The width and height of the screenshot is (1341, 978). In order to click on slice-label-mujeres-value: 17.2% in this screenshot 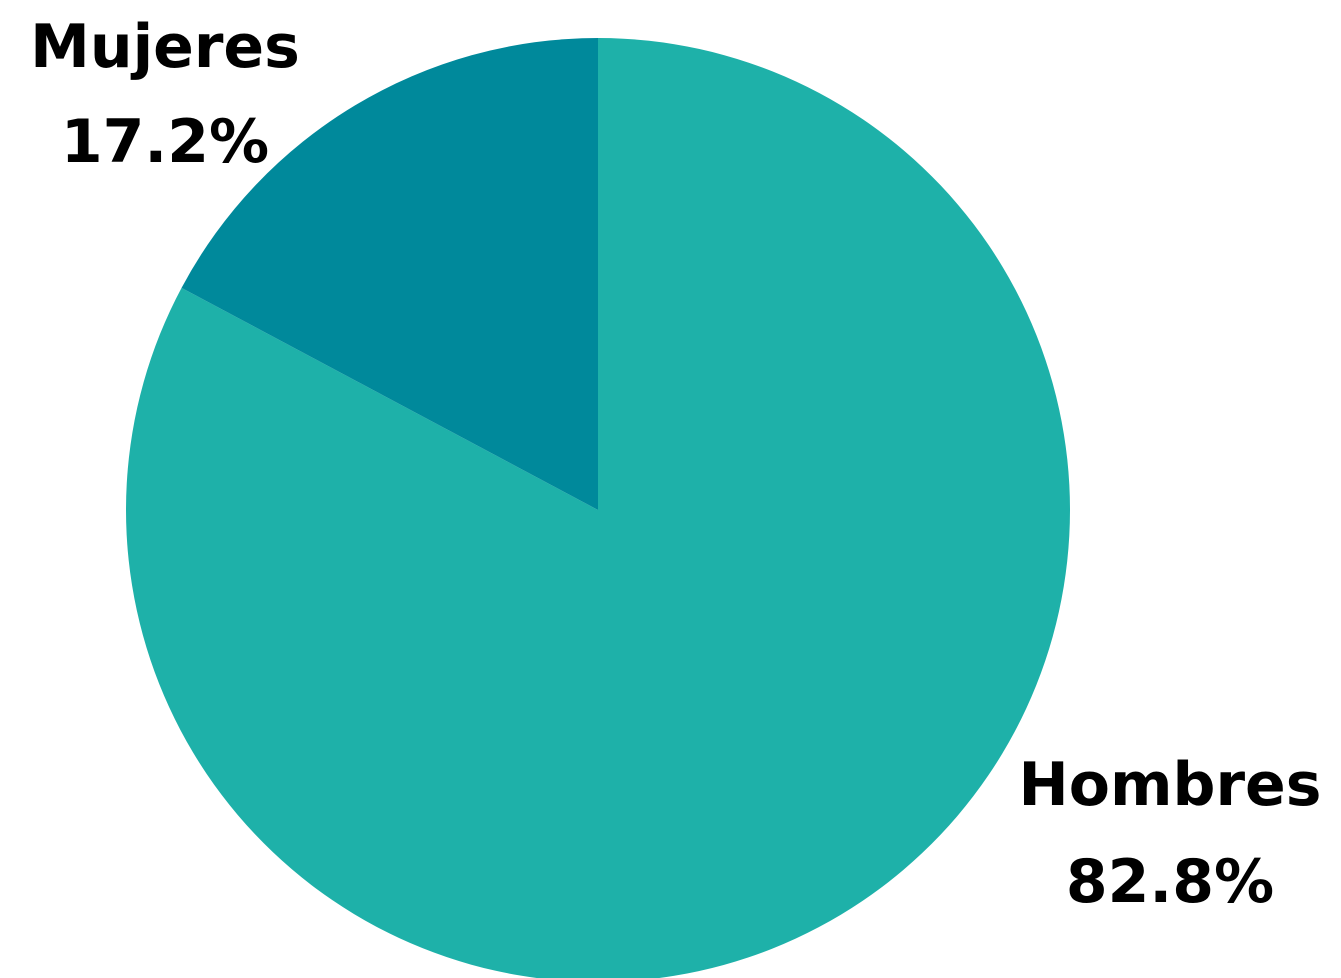, I will do `click(165, 142)`.